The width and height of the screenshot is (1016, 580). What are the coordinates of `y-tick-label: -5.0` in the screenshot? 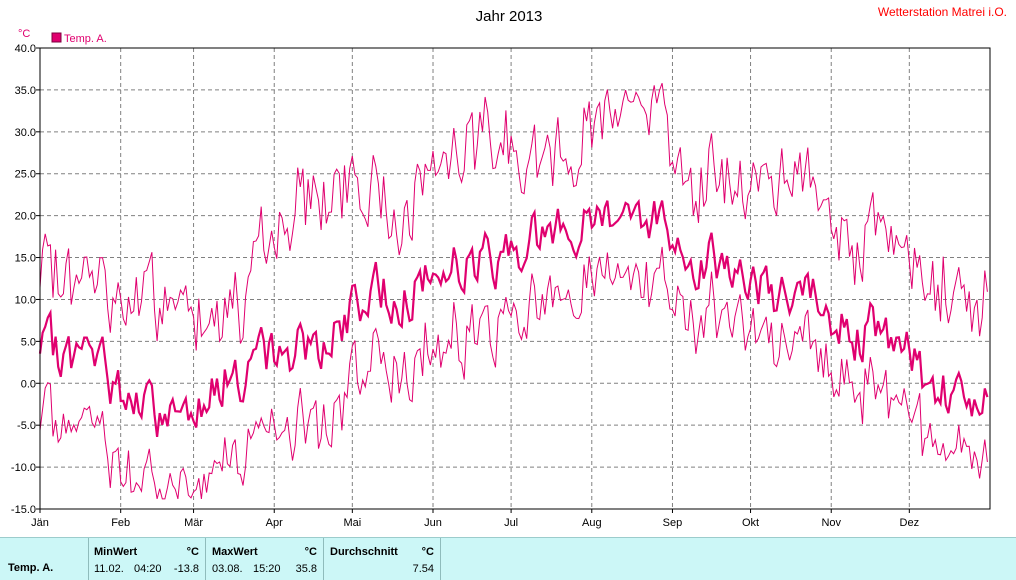 It's located at (26, 426).